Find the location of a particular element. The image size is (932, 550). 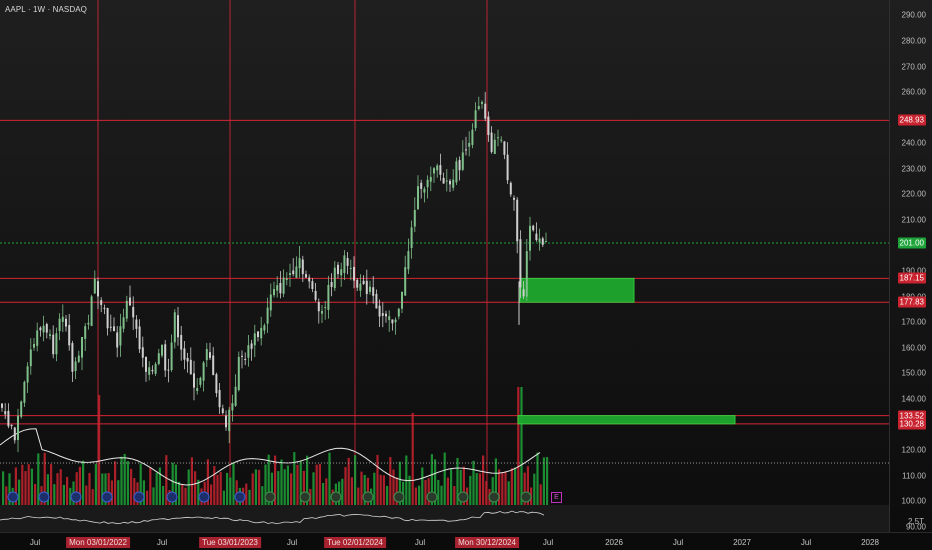

dividend-marker is located at coordinates (44, 497).